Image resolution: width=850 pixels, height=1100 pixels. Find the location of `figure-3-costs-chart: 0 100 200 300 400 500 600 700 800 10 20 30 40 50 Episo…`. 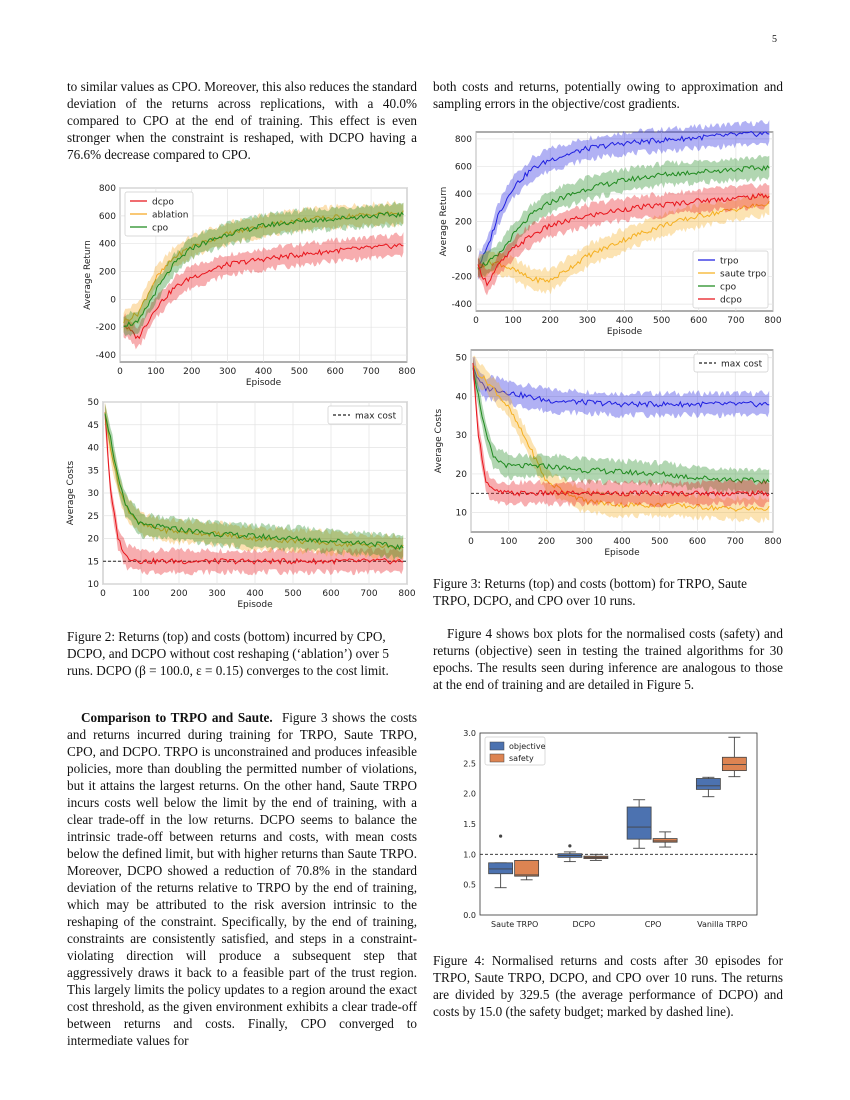

figure-3-costs-chart: 0 100 200 300 400 500 600 700 800 10 20 30 40 50 Episo… is located at coordinates (608, 453).